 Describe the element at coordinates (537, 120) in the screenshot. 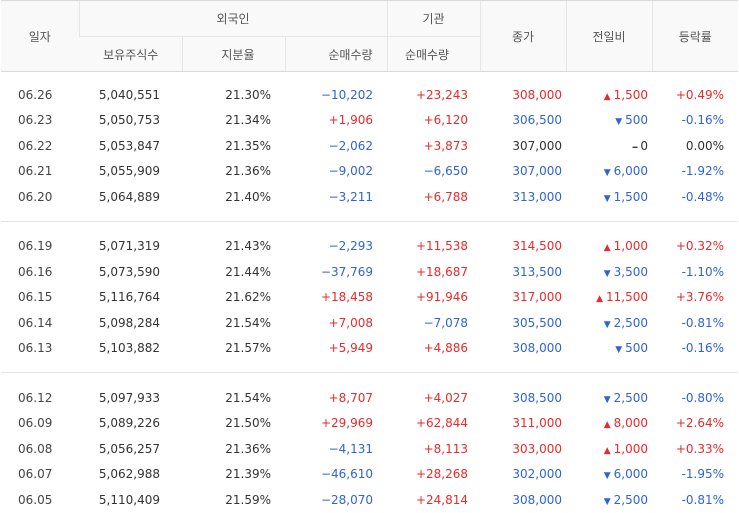

I see `cell-close: 306,500` at that location.